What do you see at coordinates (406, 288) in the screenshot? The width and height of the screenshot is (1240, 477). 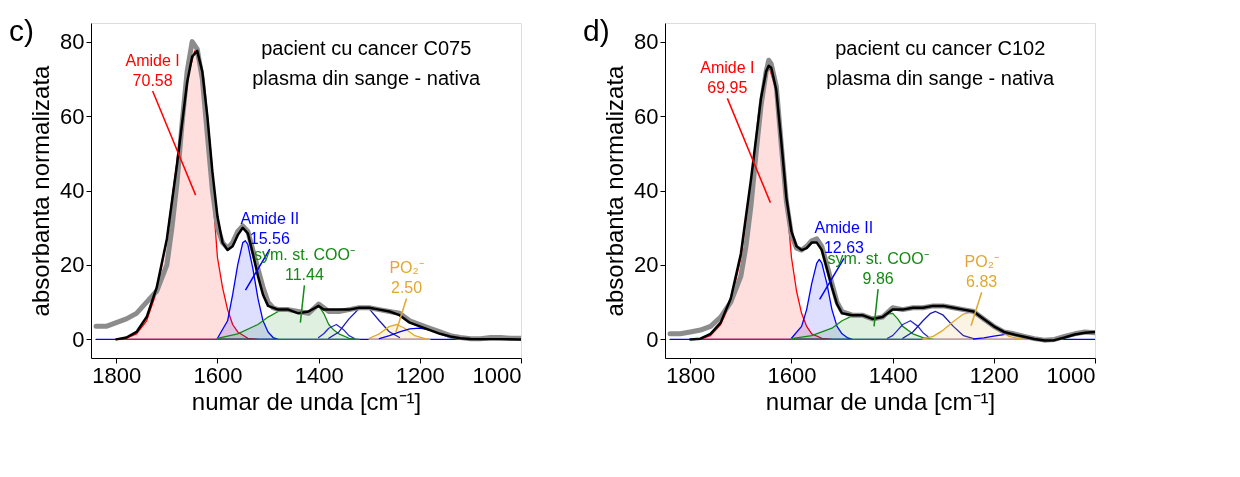 I see `annotation: 2.50` at bounding box center [406, 288].